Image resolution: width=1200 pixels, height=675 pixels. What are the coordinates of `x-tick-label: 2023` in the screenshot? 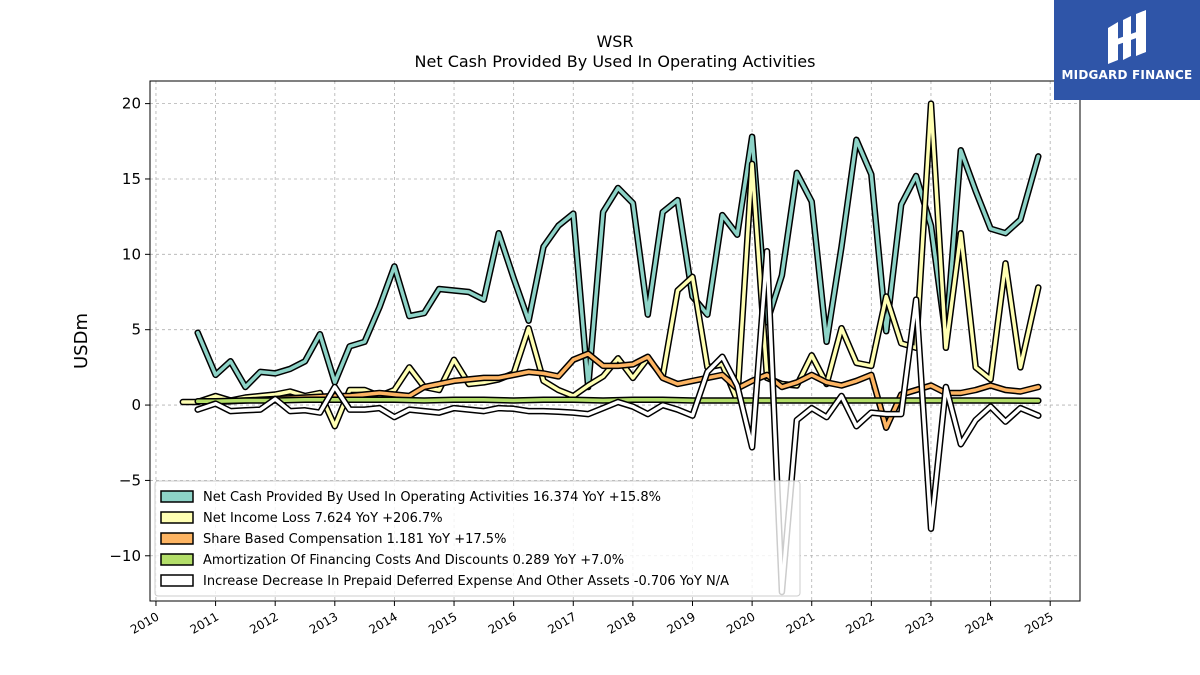 It's located at (919, 622).